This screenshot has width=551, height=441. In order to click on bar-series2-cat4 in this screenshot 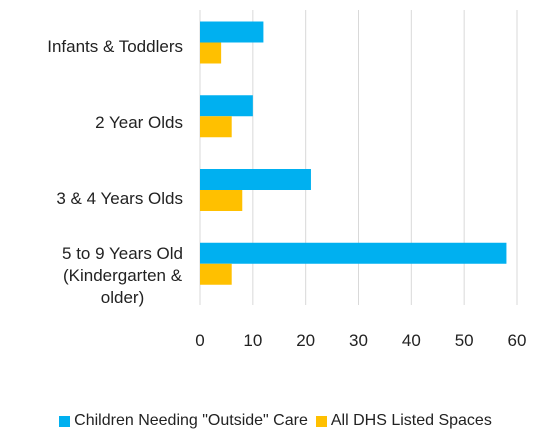, I will do `click(216, 274)`.